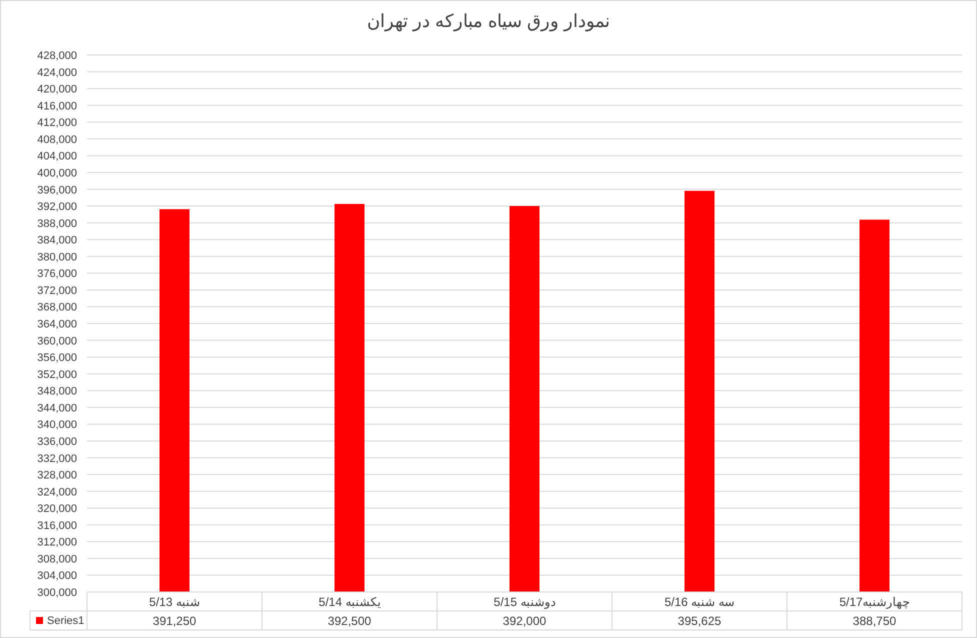 This screenshot has width=977, height=638. What do you see at coordinates (57, 593) in the screenshot?
I see `y-tick-label: 300,000` at bounding box center [57, 593].